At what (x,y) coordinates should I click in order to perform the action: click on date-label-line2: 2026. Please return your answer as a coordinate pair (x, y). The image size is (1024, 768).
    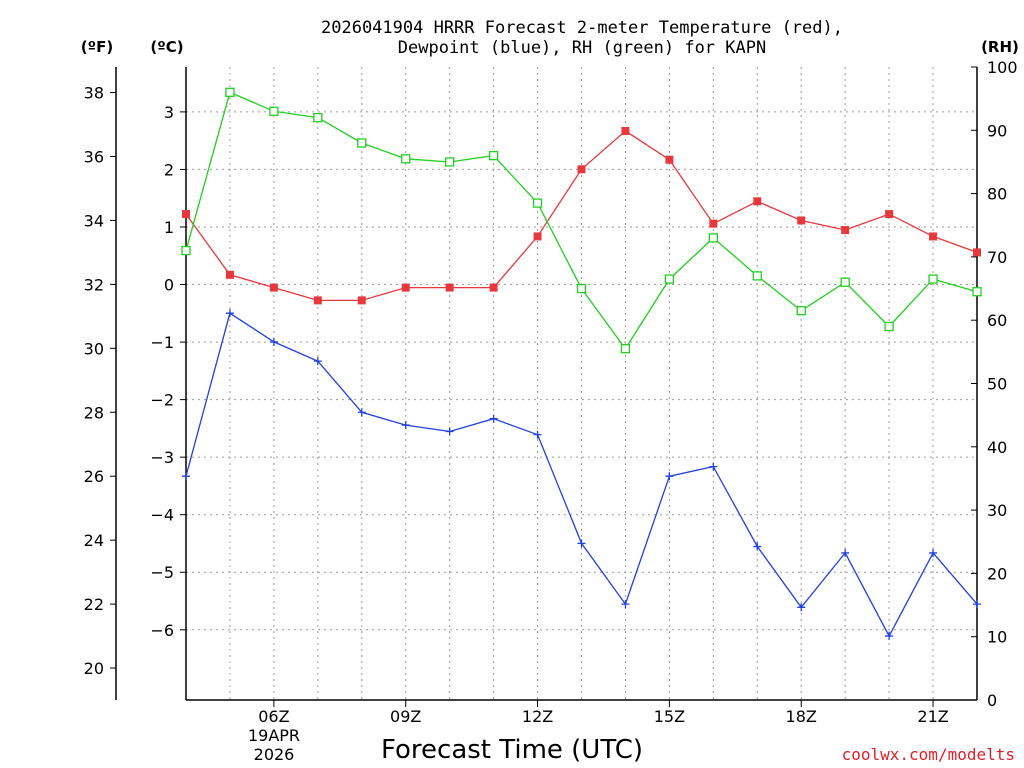
    Looking at the image, I should click on (274, 754).